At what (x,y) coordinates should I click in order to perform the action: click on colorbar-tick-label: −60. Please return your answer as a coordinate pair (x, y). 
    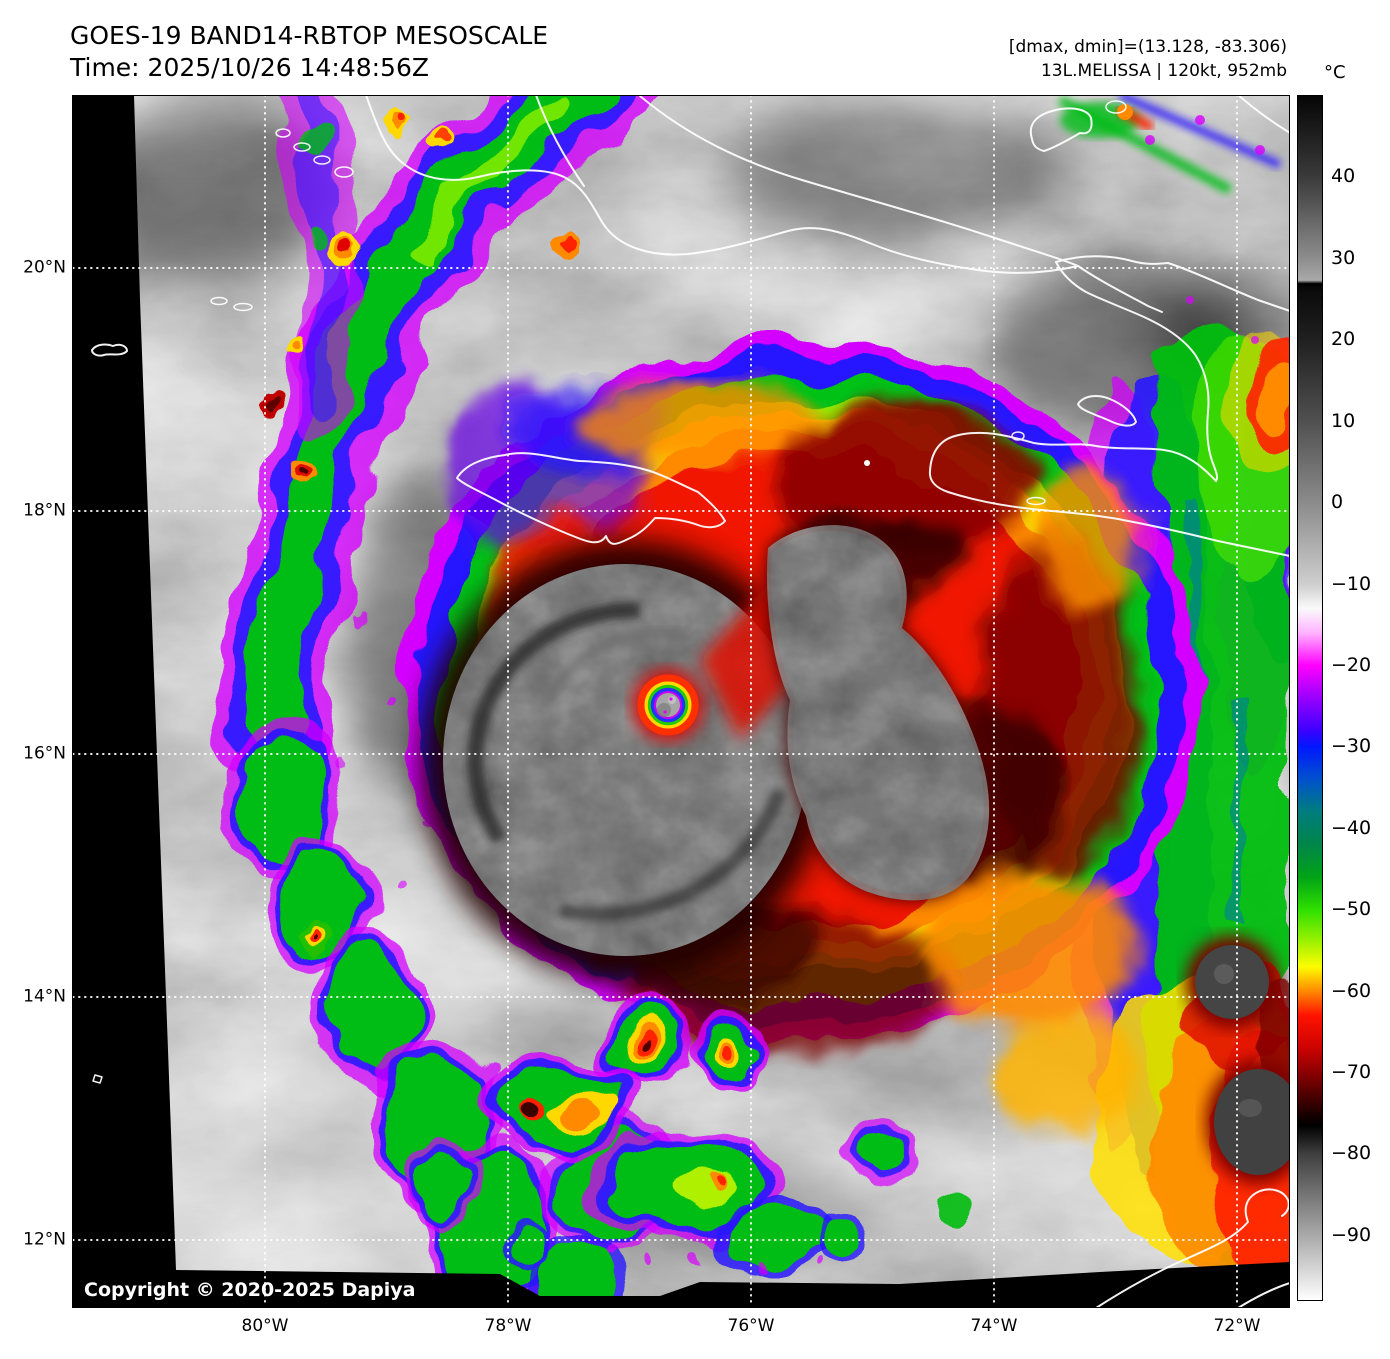
    Looking at the image, I should click on (1351, 990).